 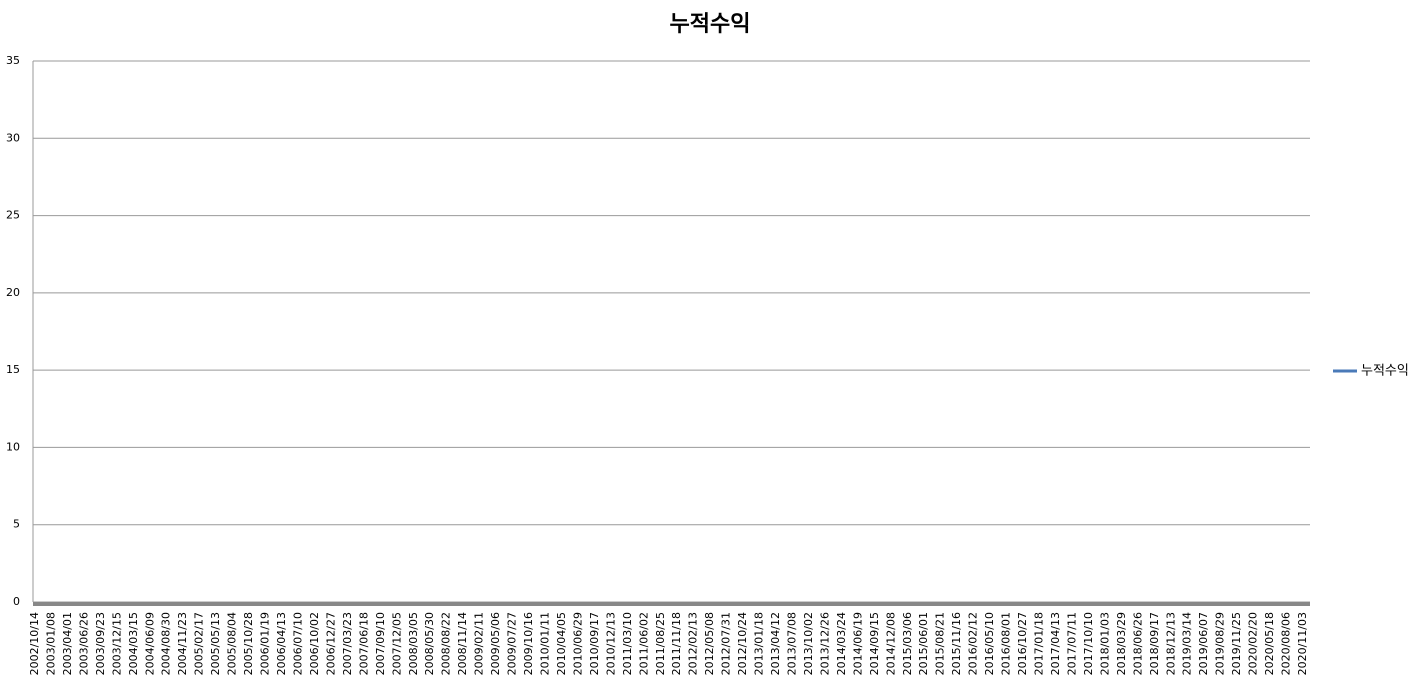 What do you see at coordinates (446, 643) in the screenshot?
I see `x-tick-label: 2008/08/22` at bounding box center [446, 643].